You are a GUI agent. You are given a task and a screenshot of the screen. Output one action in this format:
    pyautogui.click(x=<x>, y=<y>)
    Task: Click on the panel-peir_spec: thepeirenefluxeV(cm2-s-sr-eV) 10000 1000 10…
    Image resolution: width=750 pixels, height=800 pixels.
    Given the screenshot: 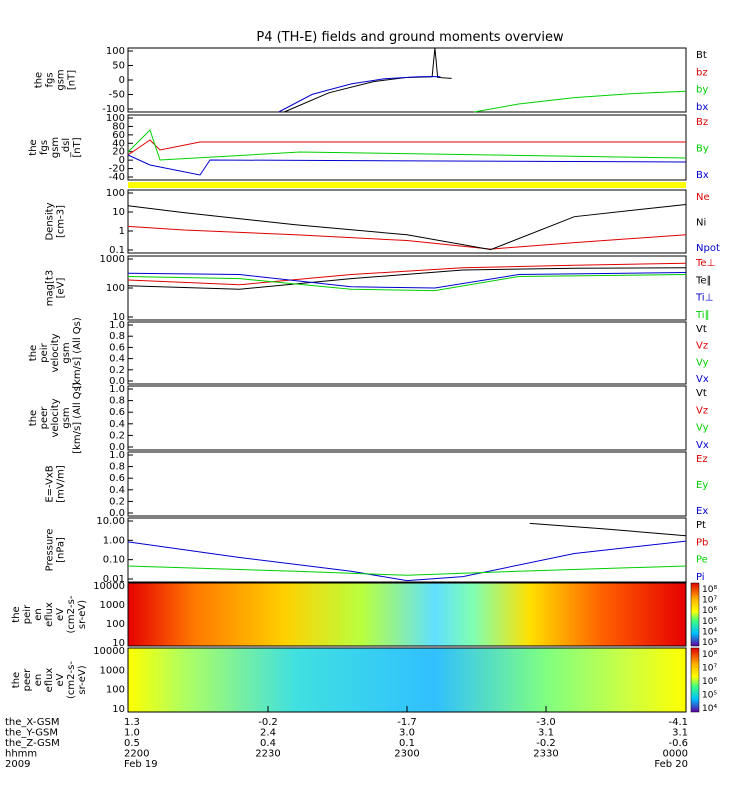 What is the action you would take?
    pyautogui.click(x=364, y=615)
    